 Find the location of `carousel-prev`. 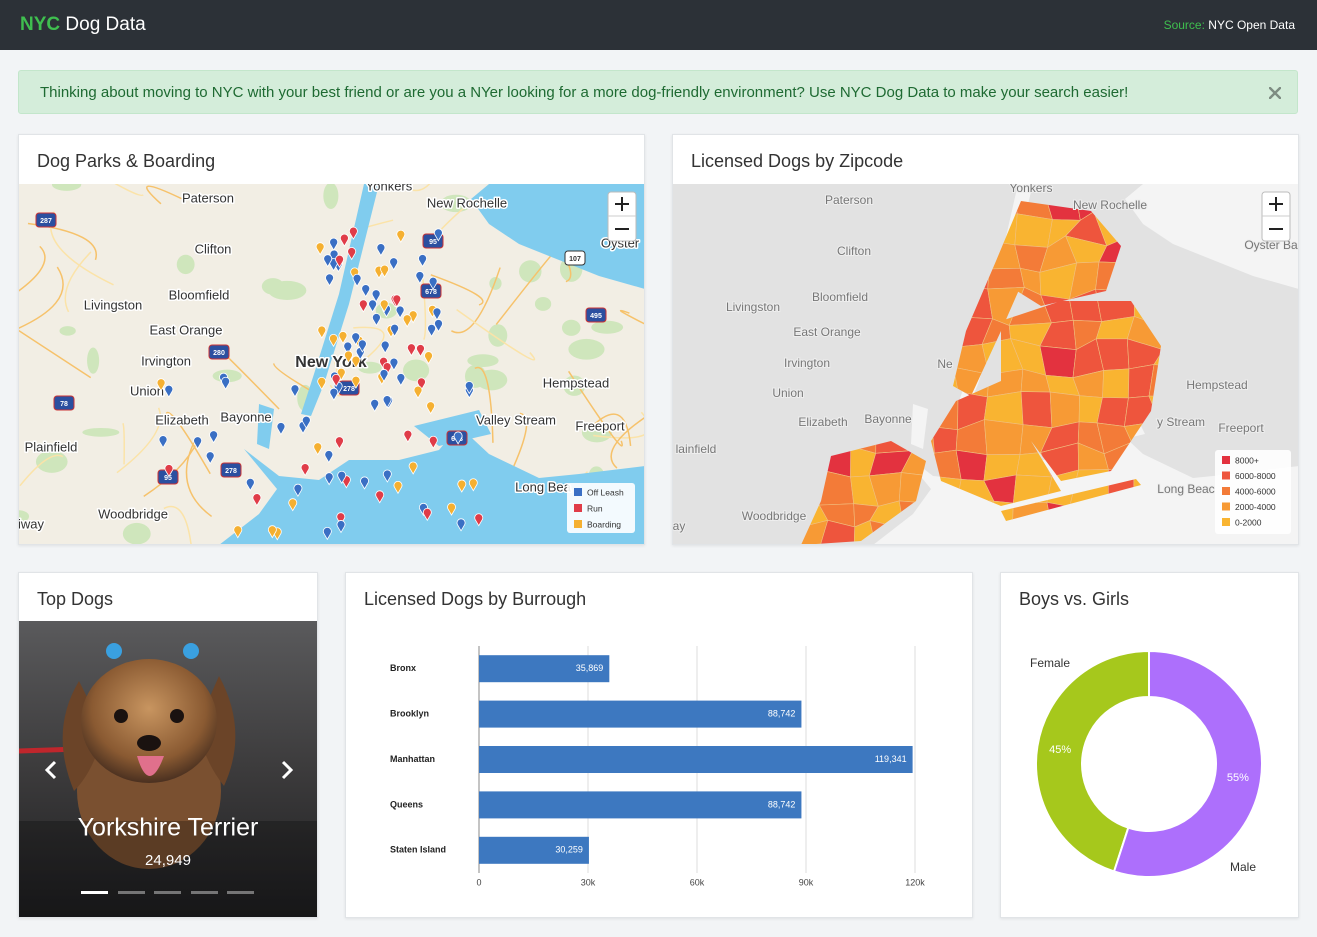

carousel-prev is located at coordinates (50, 770).